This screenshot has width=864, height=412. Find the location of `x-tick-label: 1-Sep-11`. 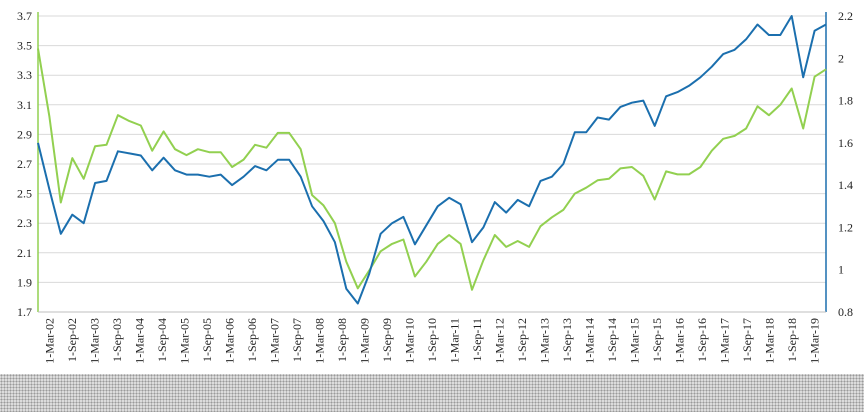

x-tick-label: 1-Sep-11 is located at coordinates (477, 340).